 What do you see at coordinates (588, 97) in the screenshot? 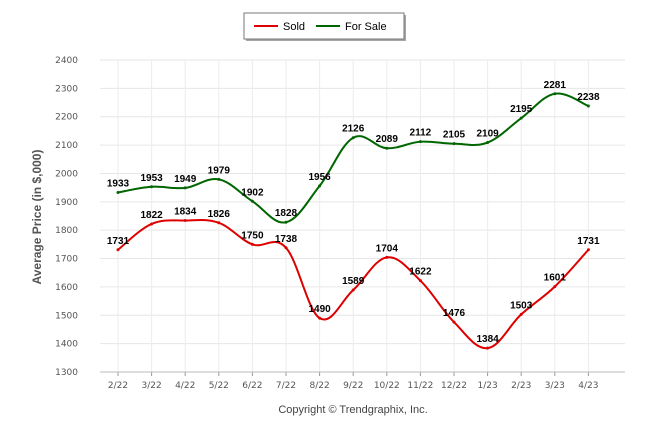
I see `data-label-for-sale: 2238` at bounding box center [588, 97].